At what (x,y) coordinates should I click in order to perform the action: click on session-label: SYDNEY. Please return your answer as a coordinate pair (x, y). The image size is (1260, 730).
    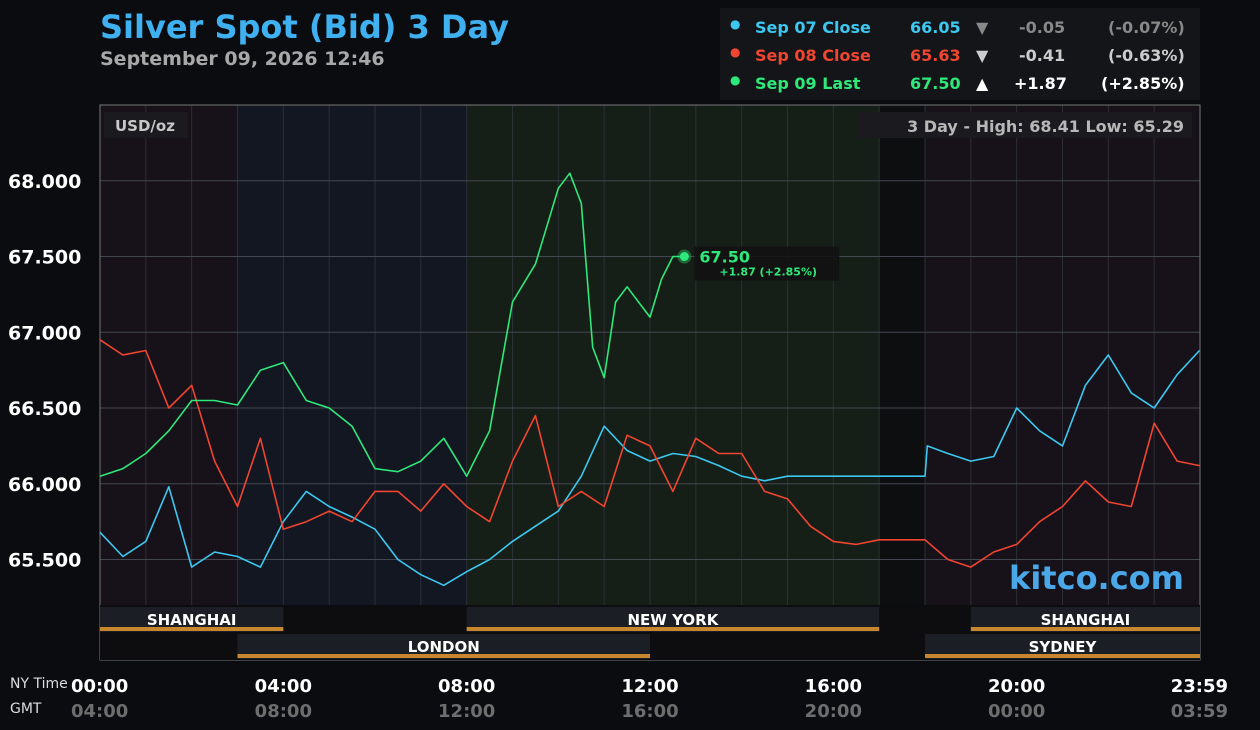
    Looking at the image, I should click on (1063, 647).